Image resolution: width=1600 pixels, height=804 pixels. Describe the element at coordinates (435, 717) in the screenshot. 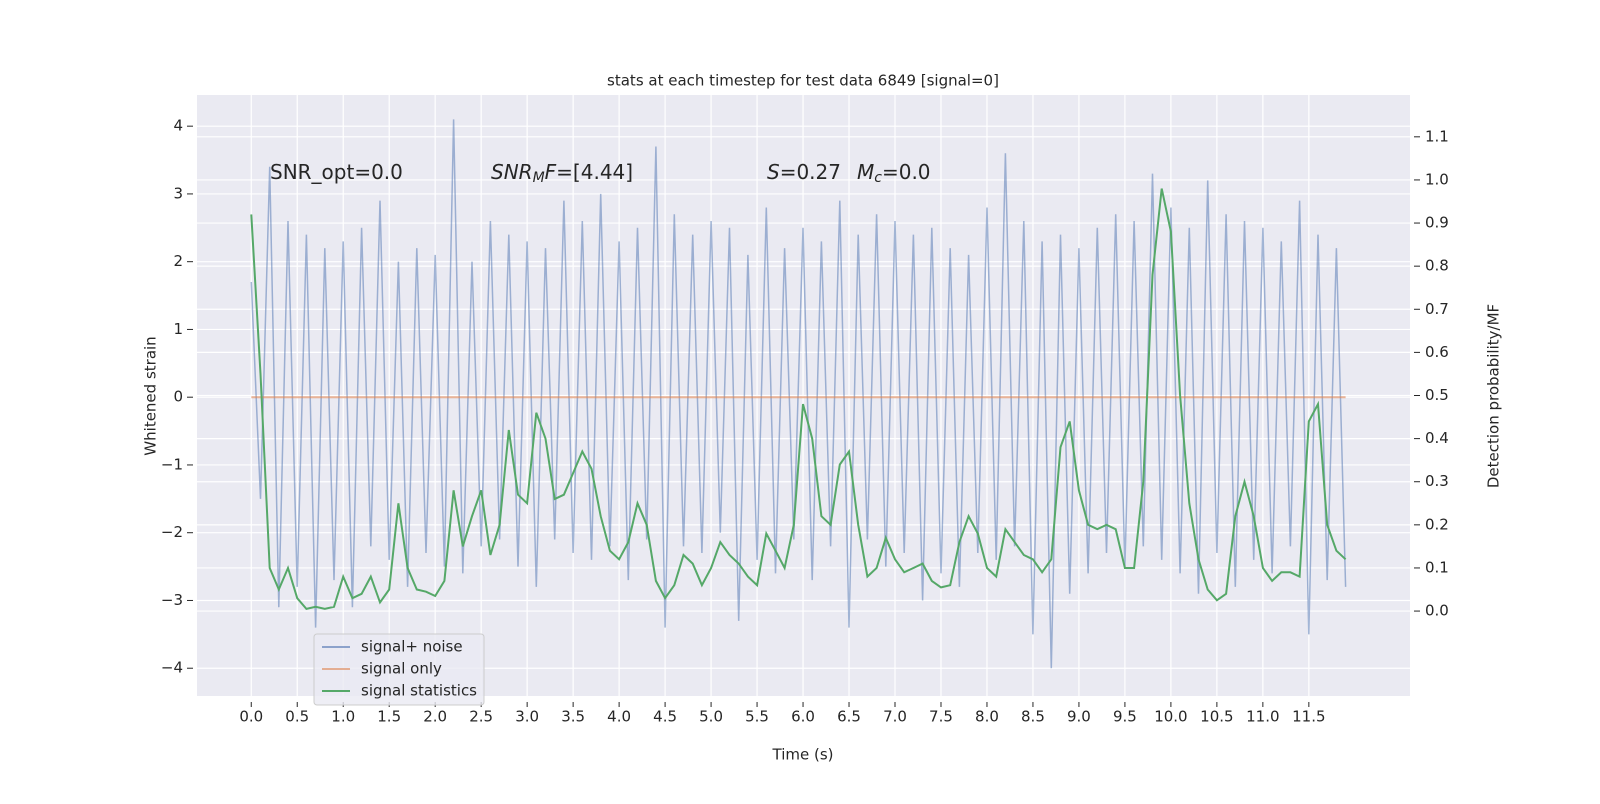

I see `x-tick-label: 2.0` at that location.